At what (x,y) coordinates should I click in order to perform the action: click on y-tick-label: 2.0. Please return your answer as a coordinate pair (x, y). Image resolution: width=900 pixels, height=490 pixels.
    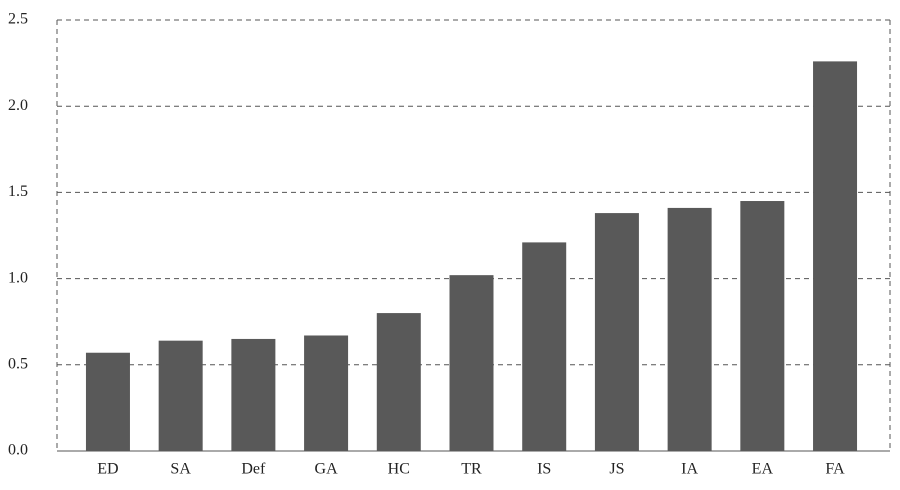
    Looking at the image, I should click on (18, 105).